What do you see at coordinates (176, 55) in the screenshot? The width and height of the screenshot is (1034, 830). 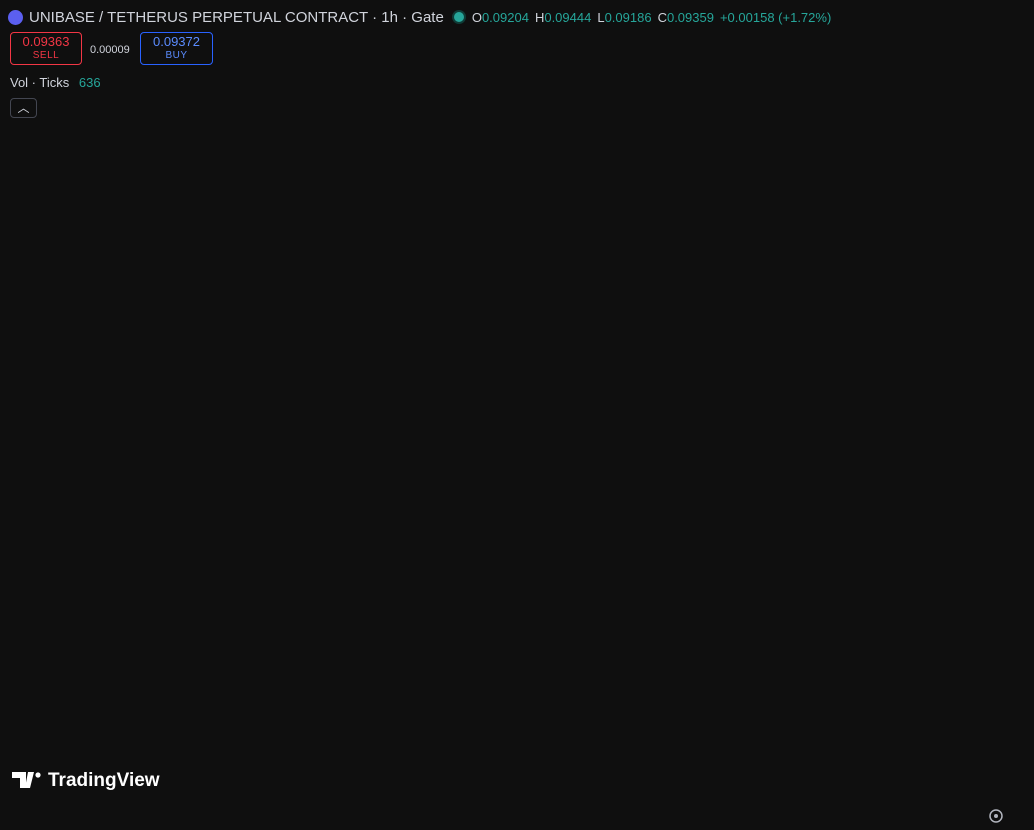 I see `buy-label: BUY` at bounding box center [176, 55].